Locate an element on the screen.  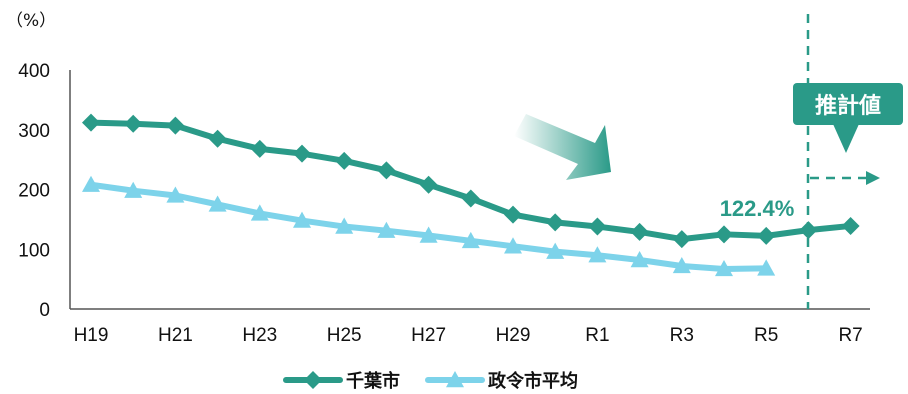
estimate-callout-box is located at coordinates (848, 104).